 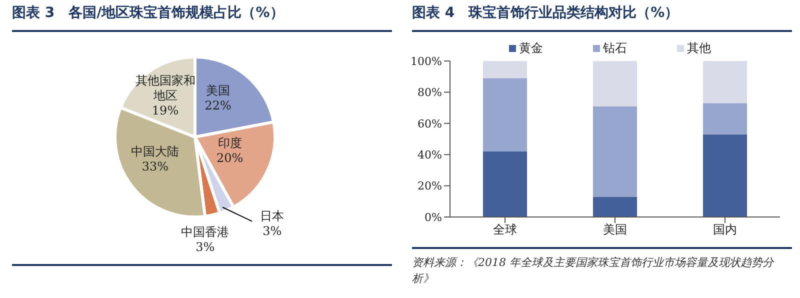 I want to click on data-label: 20%, so click(x=230, y=158).